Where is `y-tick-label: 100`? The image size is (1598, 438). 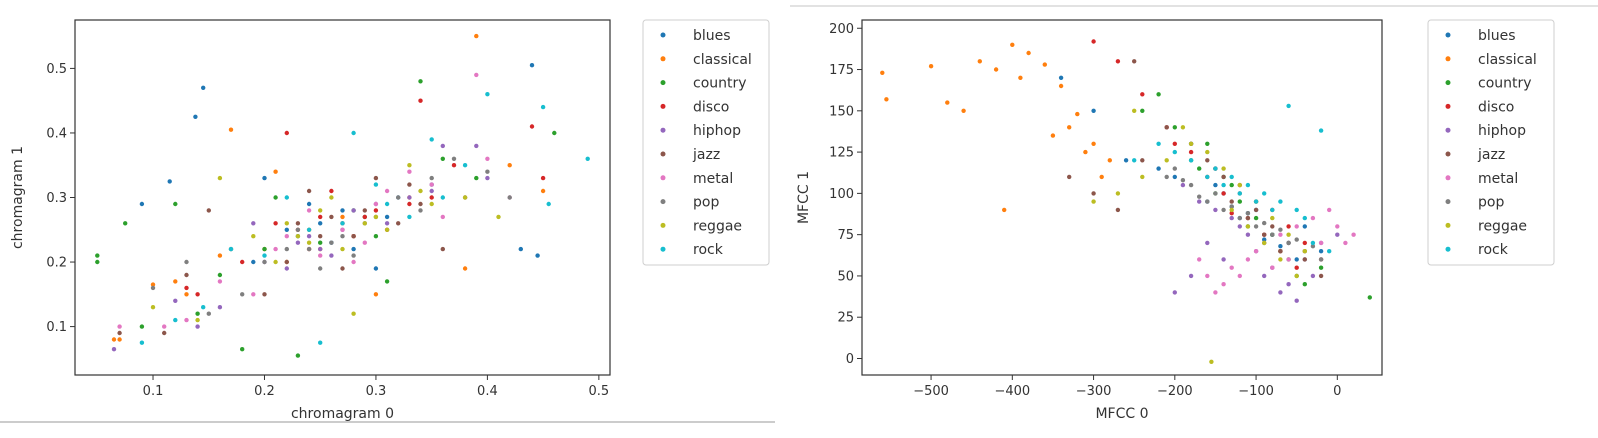 y-tick-label: 100 is located at coordinates (841, 194).